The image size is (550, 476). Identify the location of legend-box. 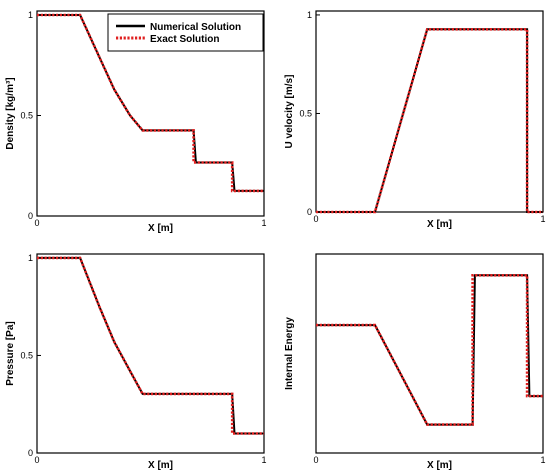
(185, 32).